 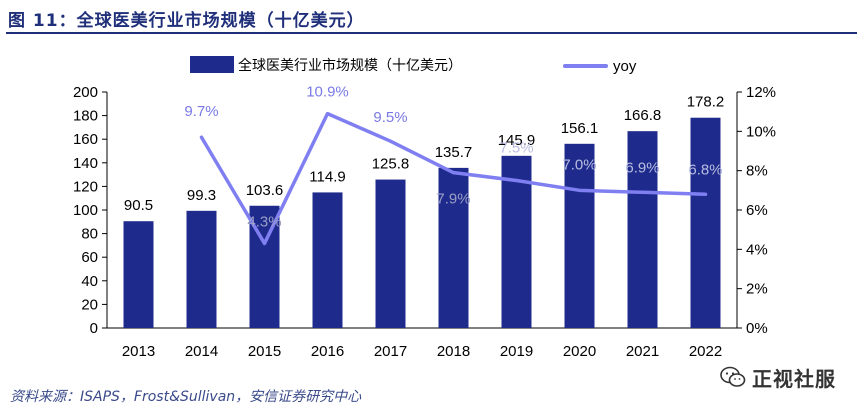 I want to click on bar-value-label: 114.9, so click(x=327, y=176).